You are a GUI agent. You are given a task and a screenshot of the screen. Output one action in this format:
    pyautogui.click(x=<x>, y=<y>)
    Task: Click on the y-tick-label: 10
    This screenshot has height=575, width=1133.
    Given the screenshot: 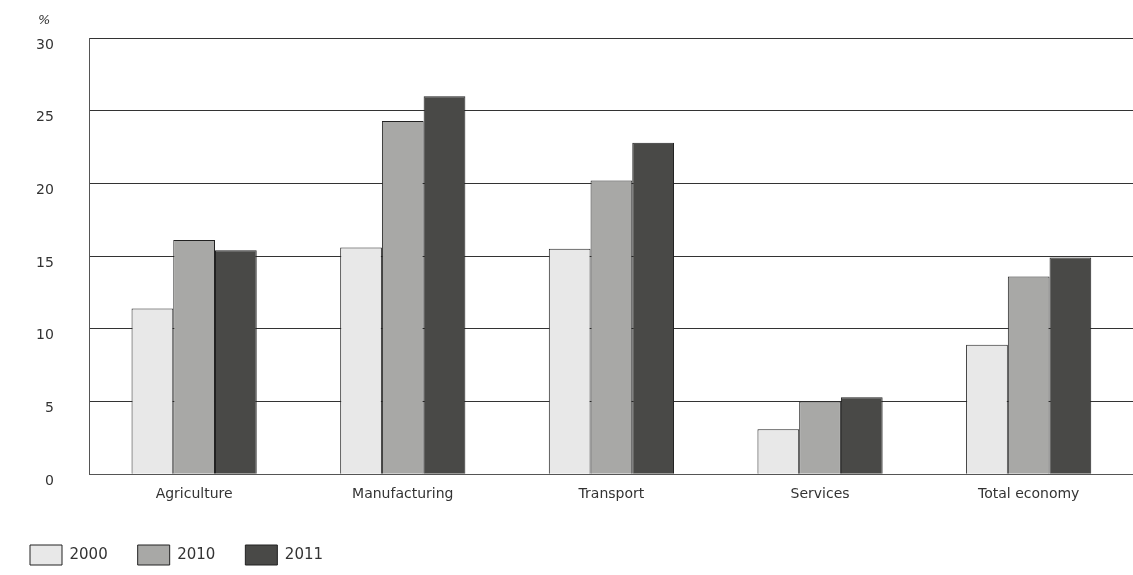 What is the action you would take?
    pyautogui.click(x=44, y=334)
    